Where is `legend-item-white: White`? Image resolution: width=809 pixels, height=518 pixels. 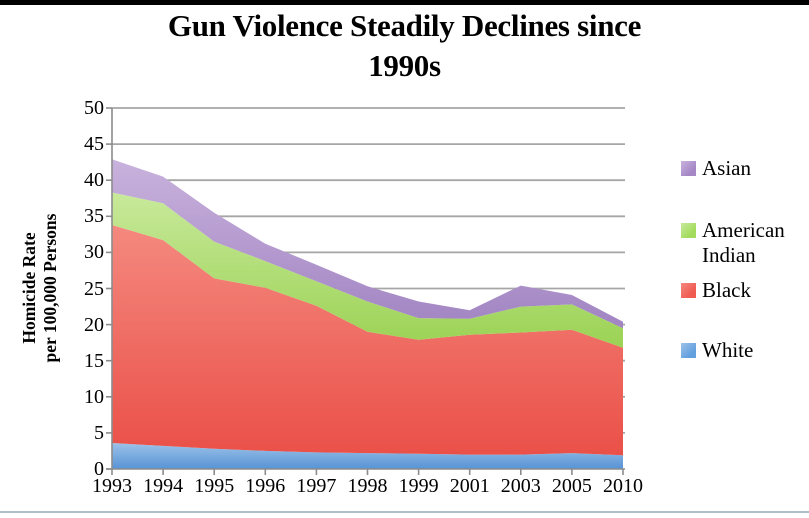 legend-item-white: White is located at coordinates (743, 350).